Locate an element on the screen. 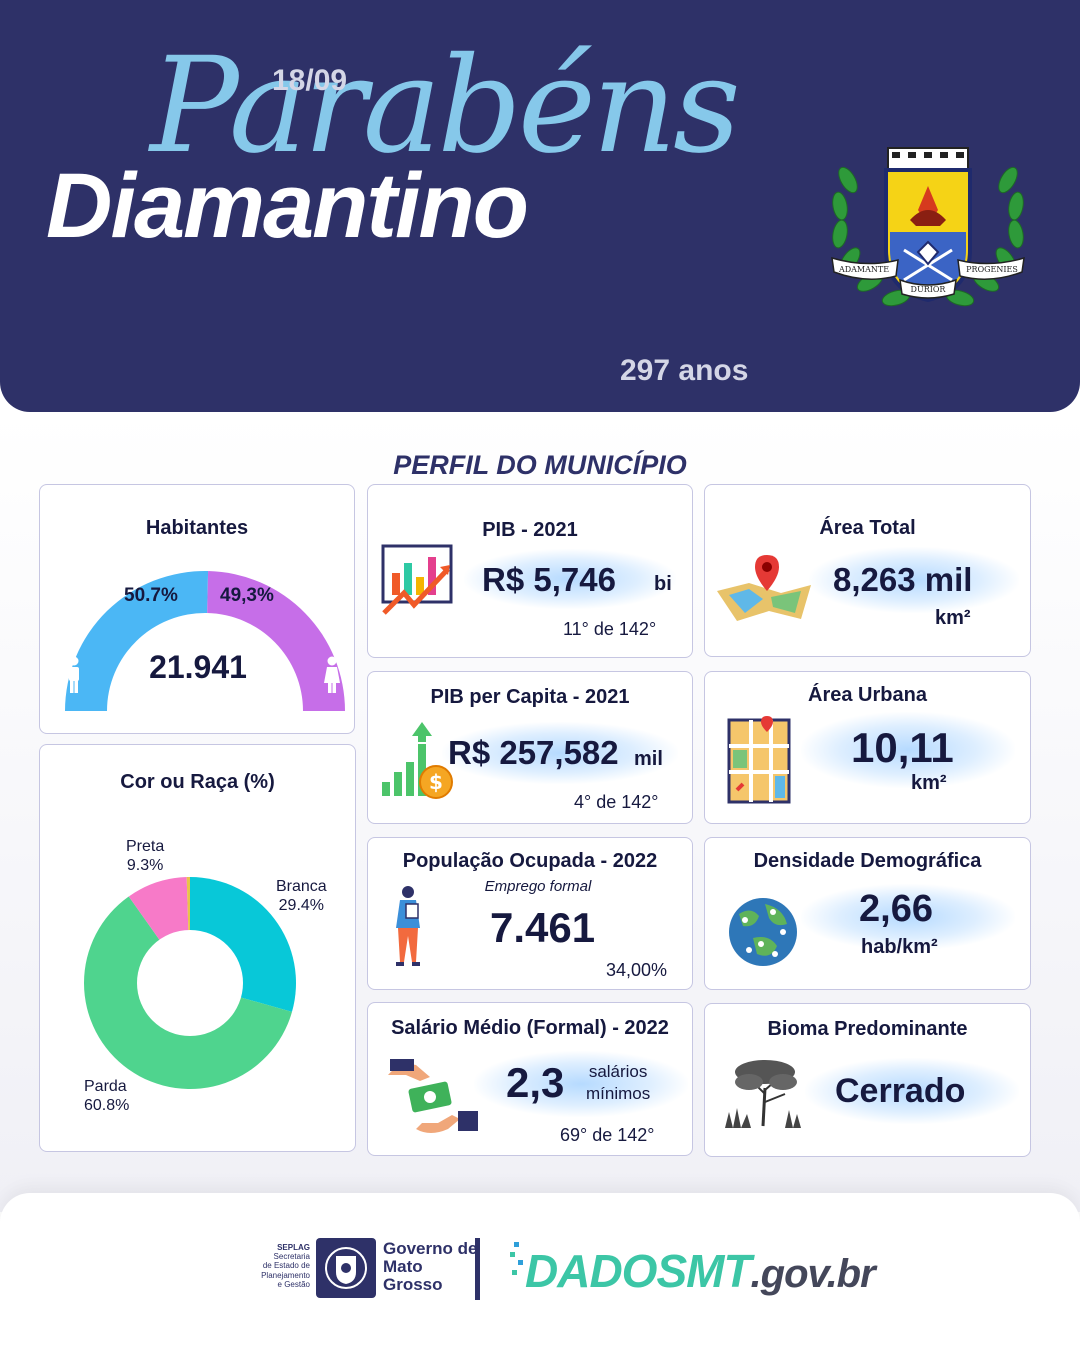  area-urbana-unit: km² is located at coordinates (929, 783).